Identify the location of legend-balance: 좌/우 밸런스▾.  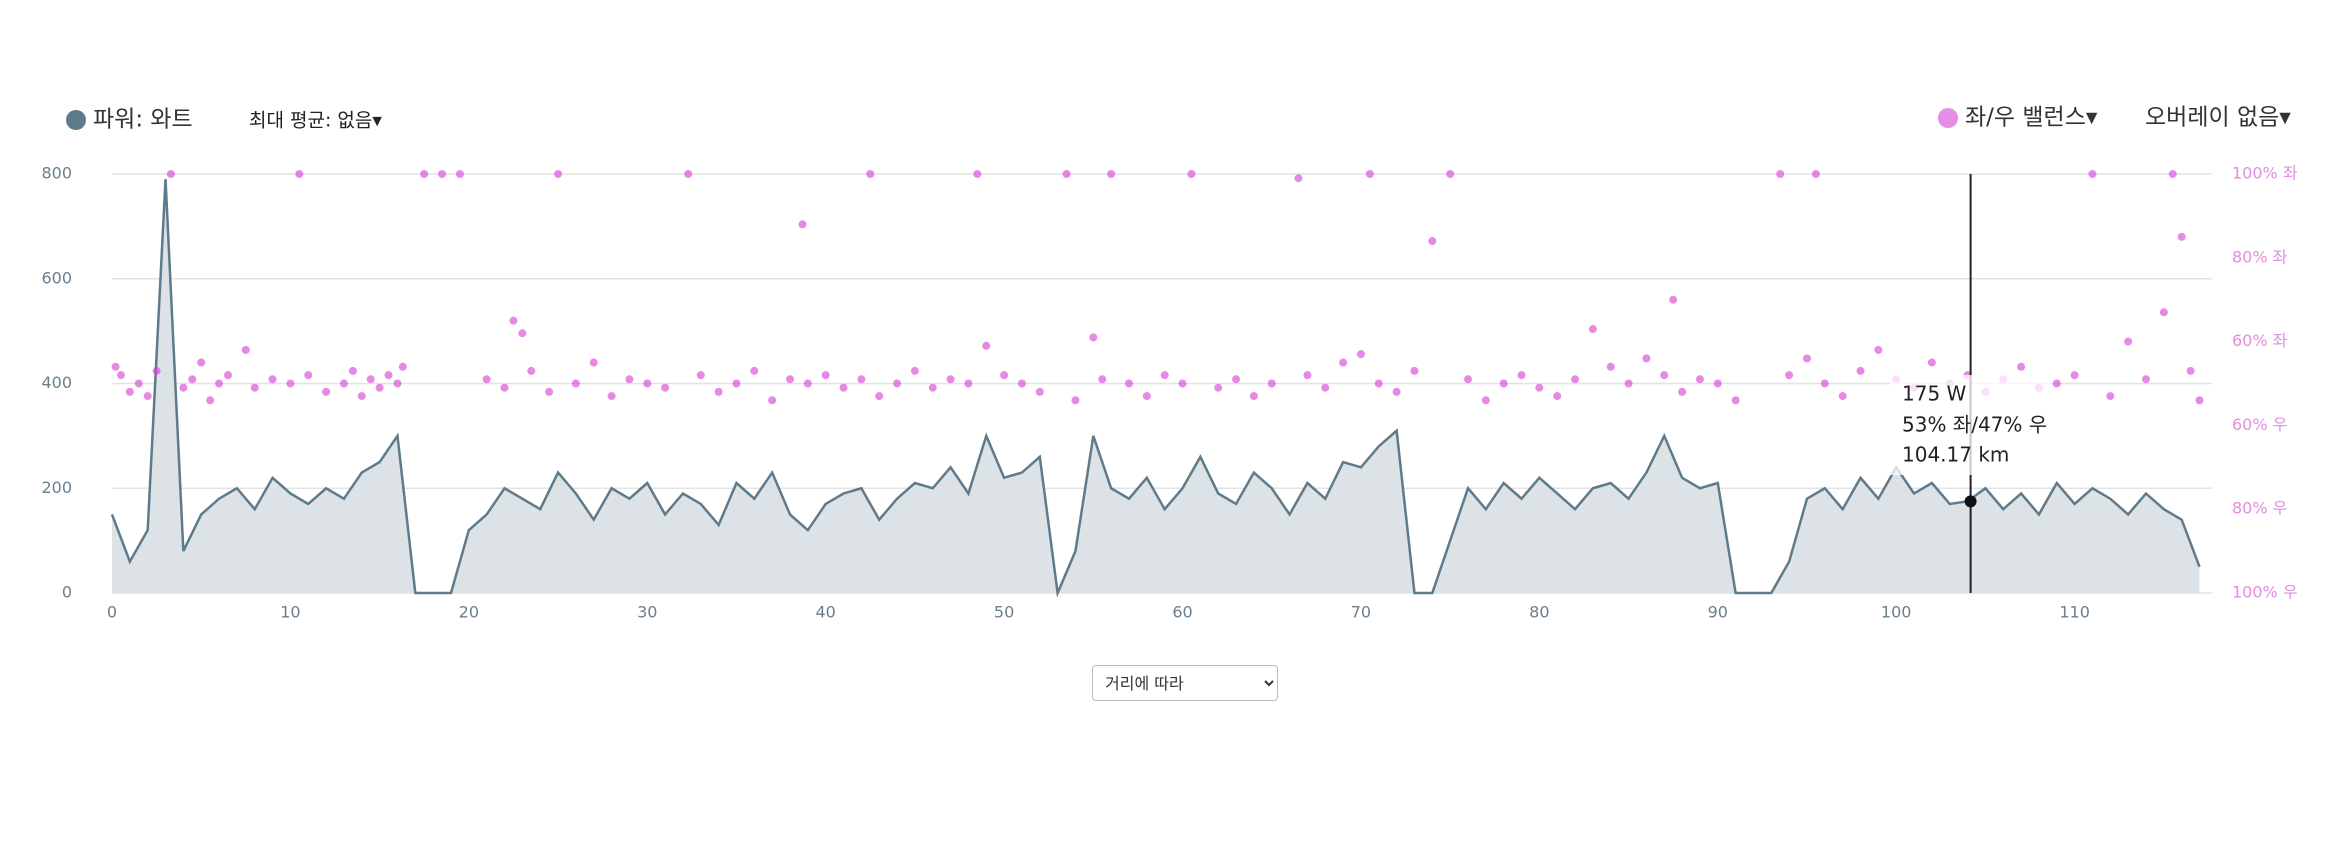
(2031, 118).